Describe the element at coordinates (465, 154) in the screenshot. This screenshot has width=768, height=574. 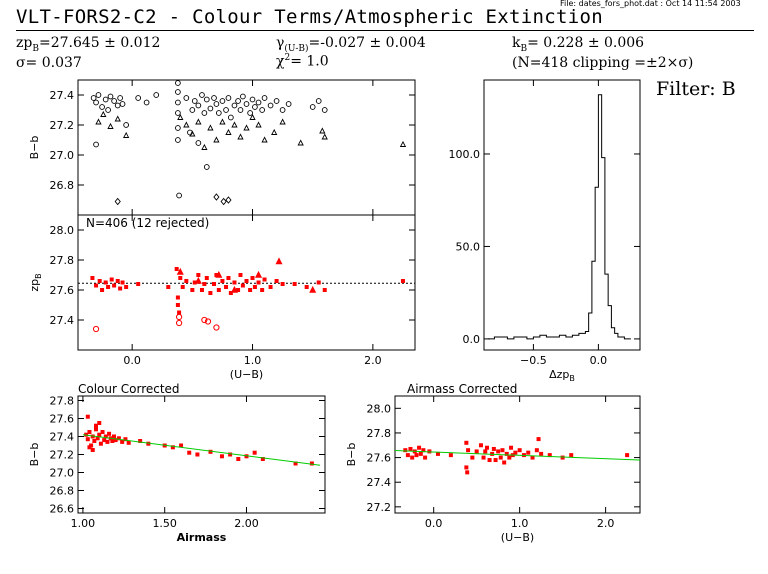
I see `y-tick-label: 100.0` at that location.